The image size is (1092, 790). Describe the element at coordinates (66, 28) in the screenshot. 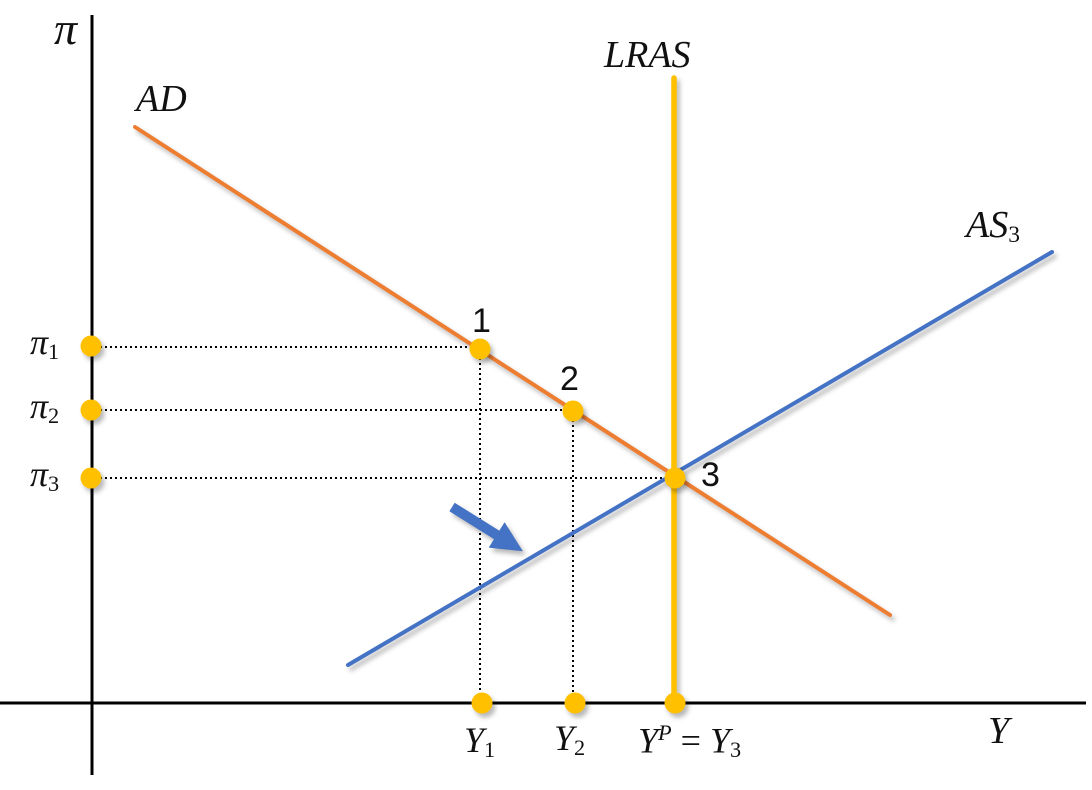

I see `y-axis-title: π` at that location.